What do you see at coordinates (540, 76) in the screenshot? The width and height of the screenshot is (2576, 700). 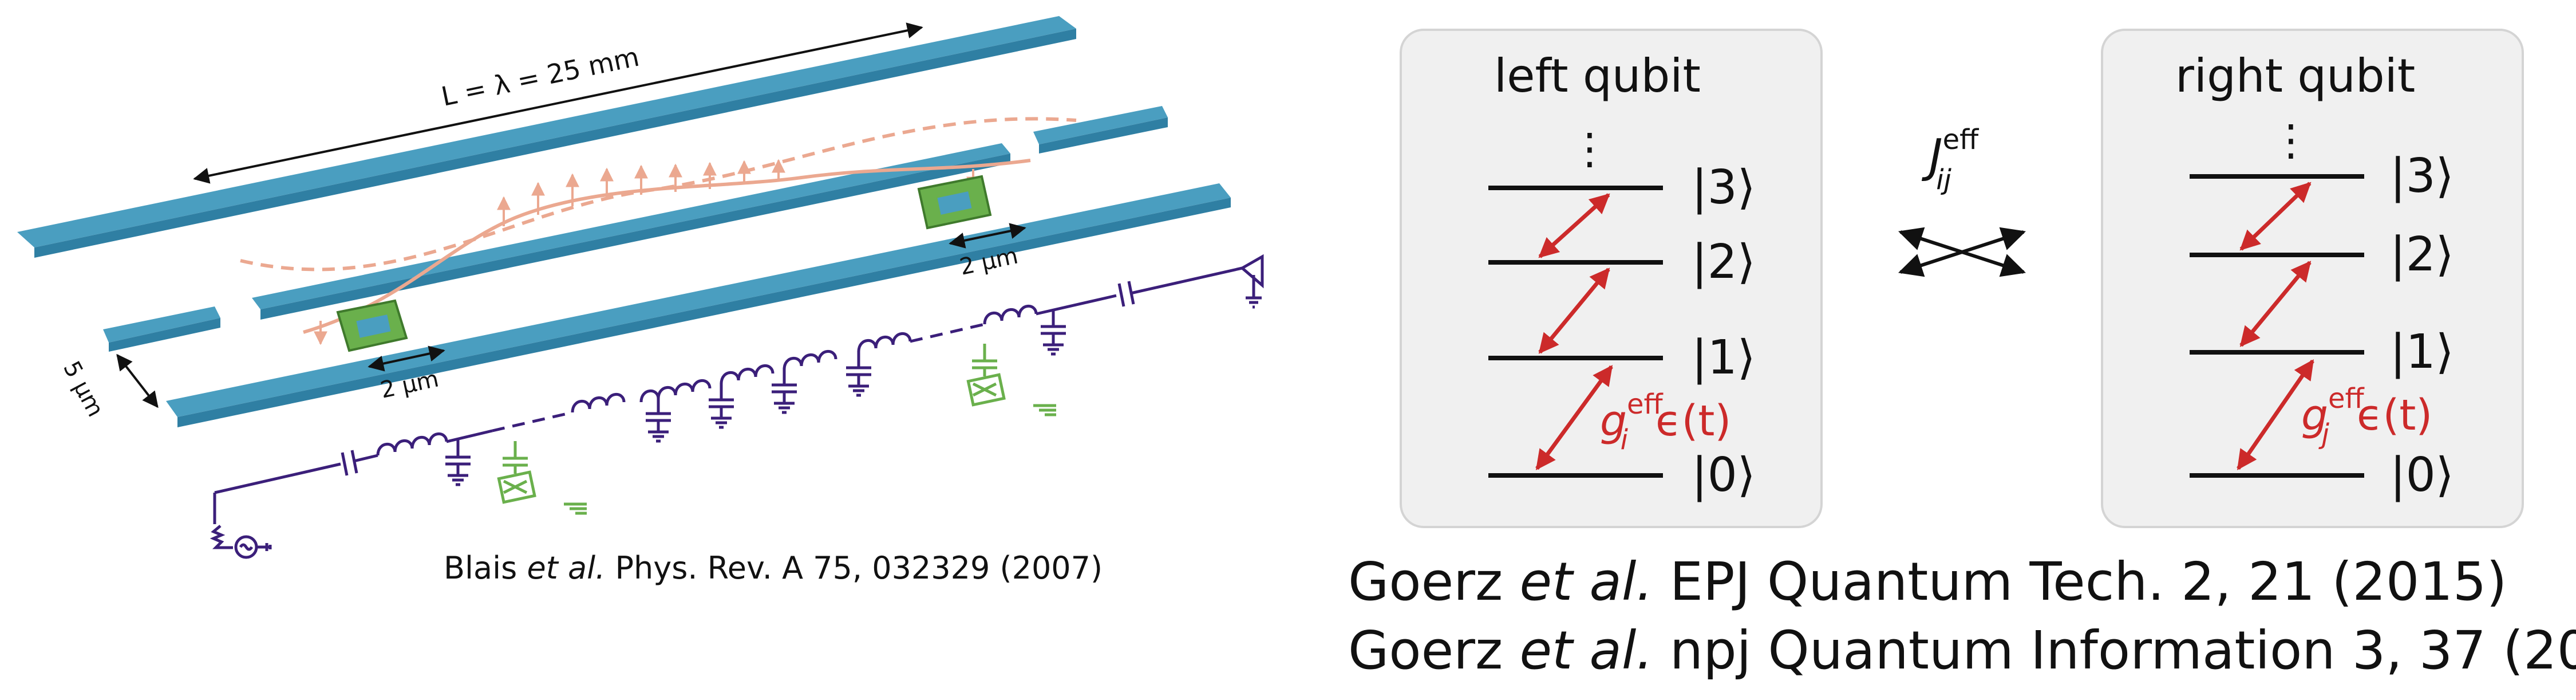 I see `length-label: L = λ = 25 mm` at bounding box center [540, 76].